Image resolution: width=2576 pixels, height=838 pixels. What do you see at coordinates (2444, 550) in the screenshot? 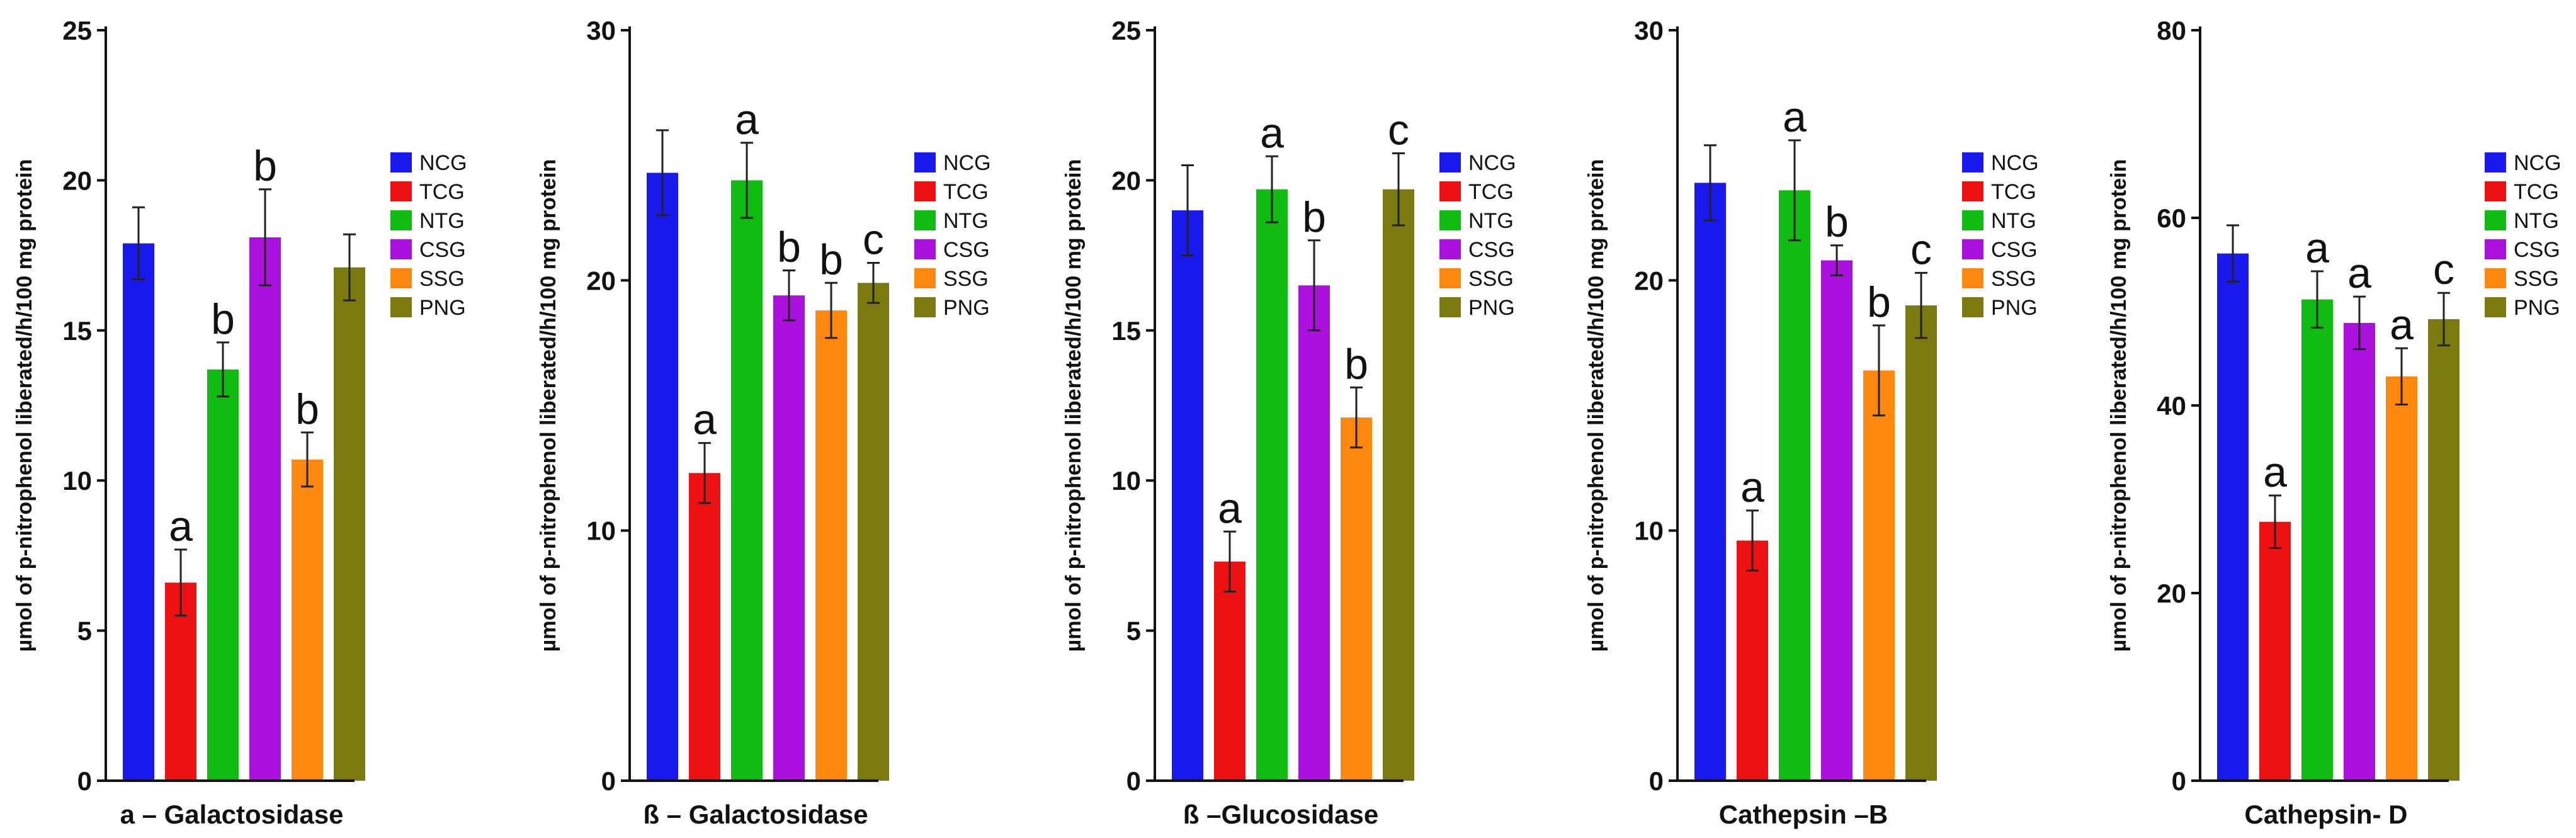
I see `bar-png` at bounding box center [2444, 550].